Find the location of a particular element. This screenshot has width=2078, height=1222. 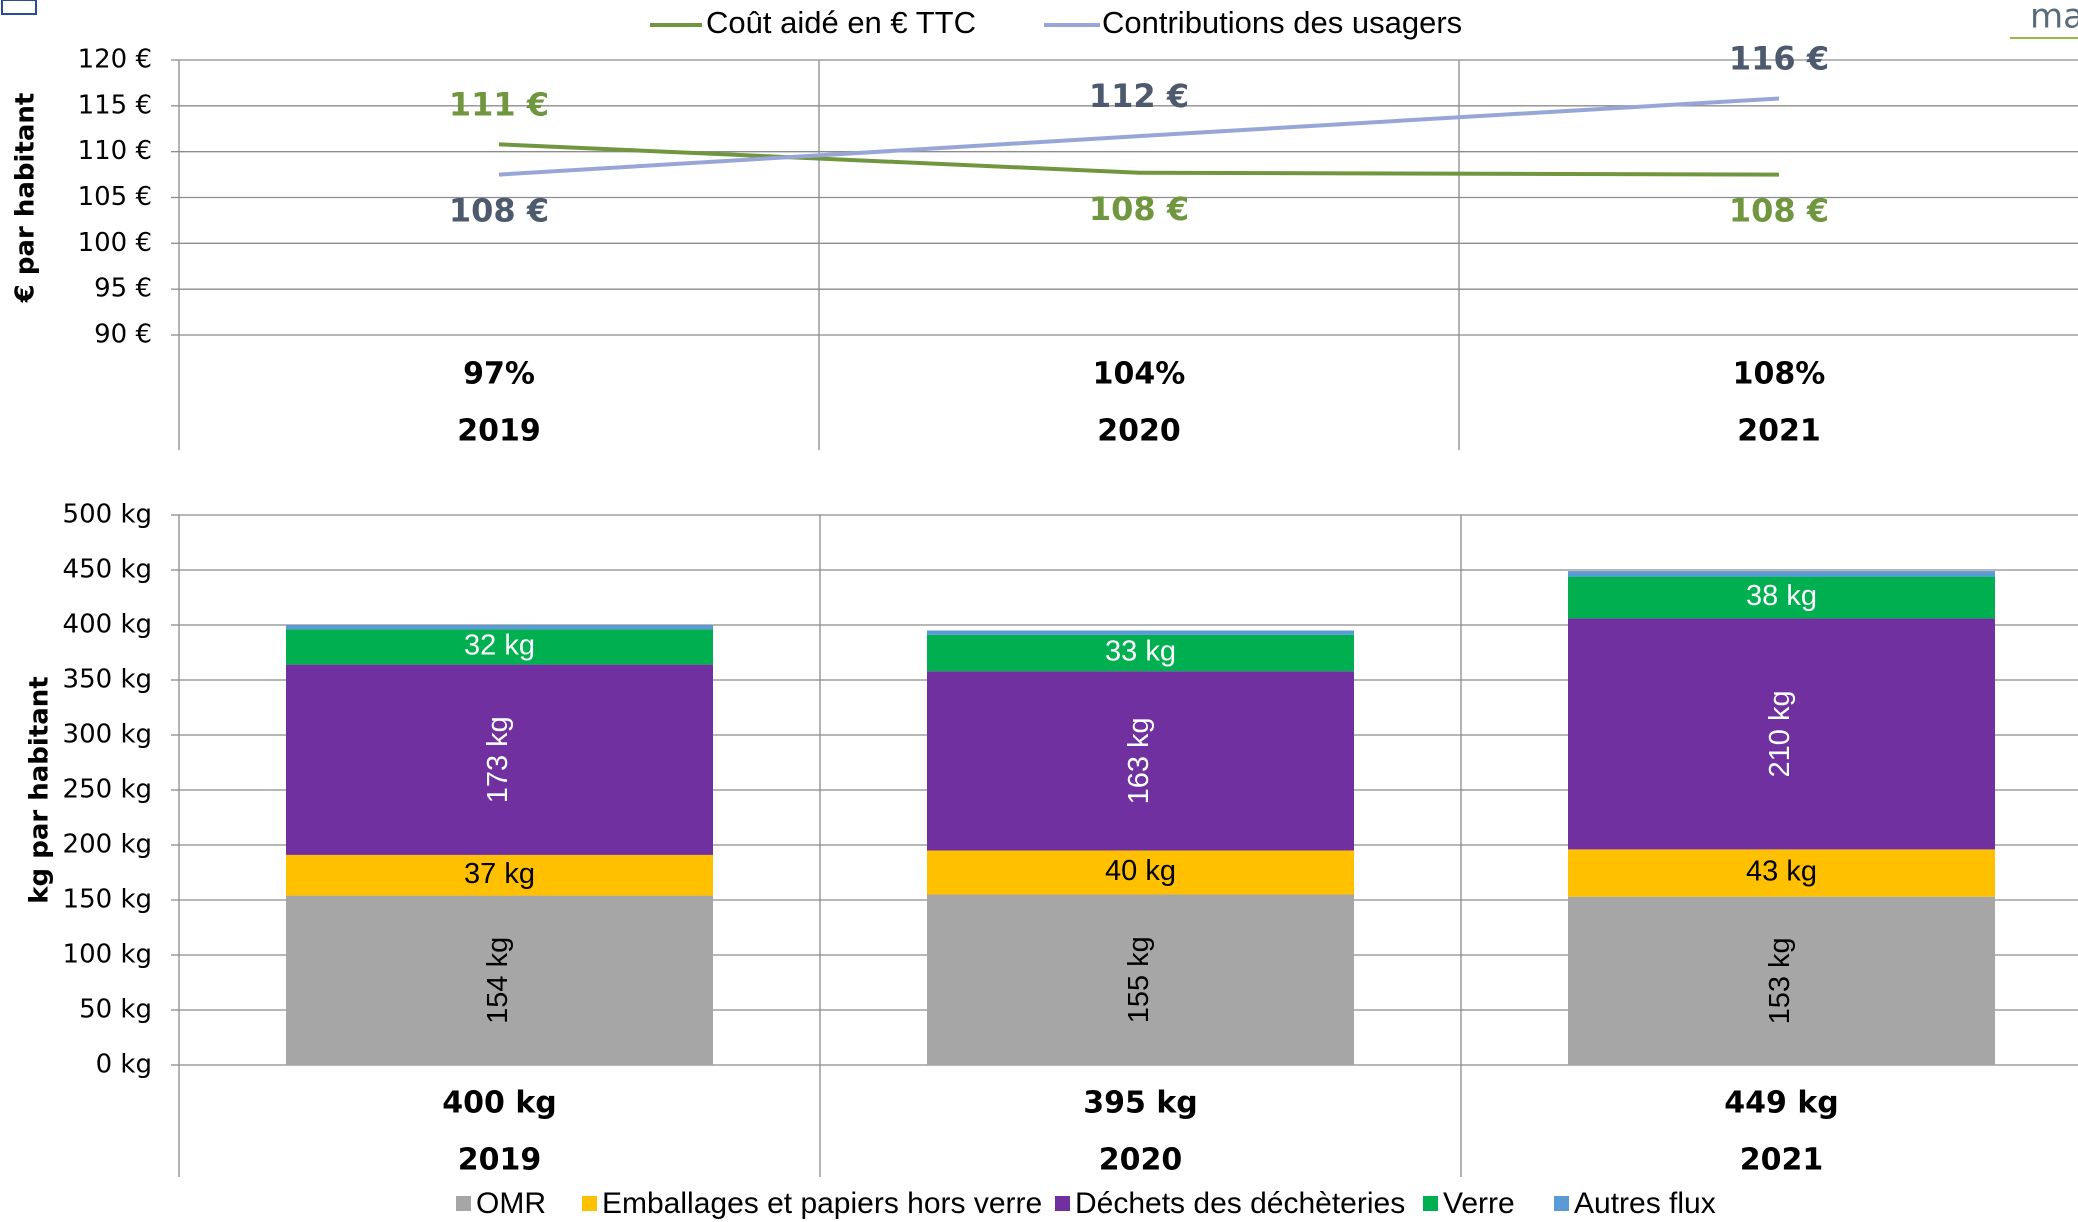

y-tick-label: 95 € is located at coordinates (123, 289).